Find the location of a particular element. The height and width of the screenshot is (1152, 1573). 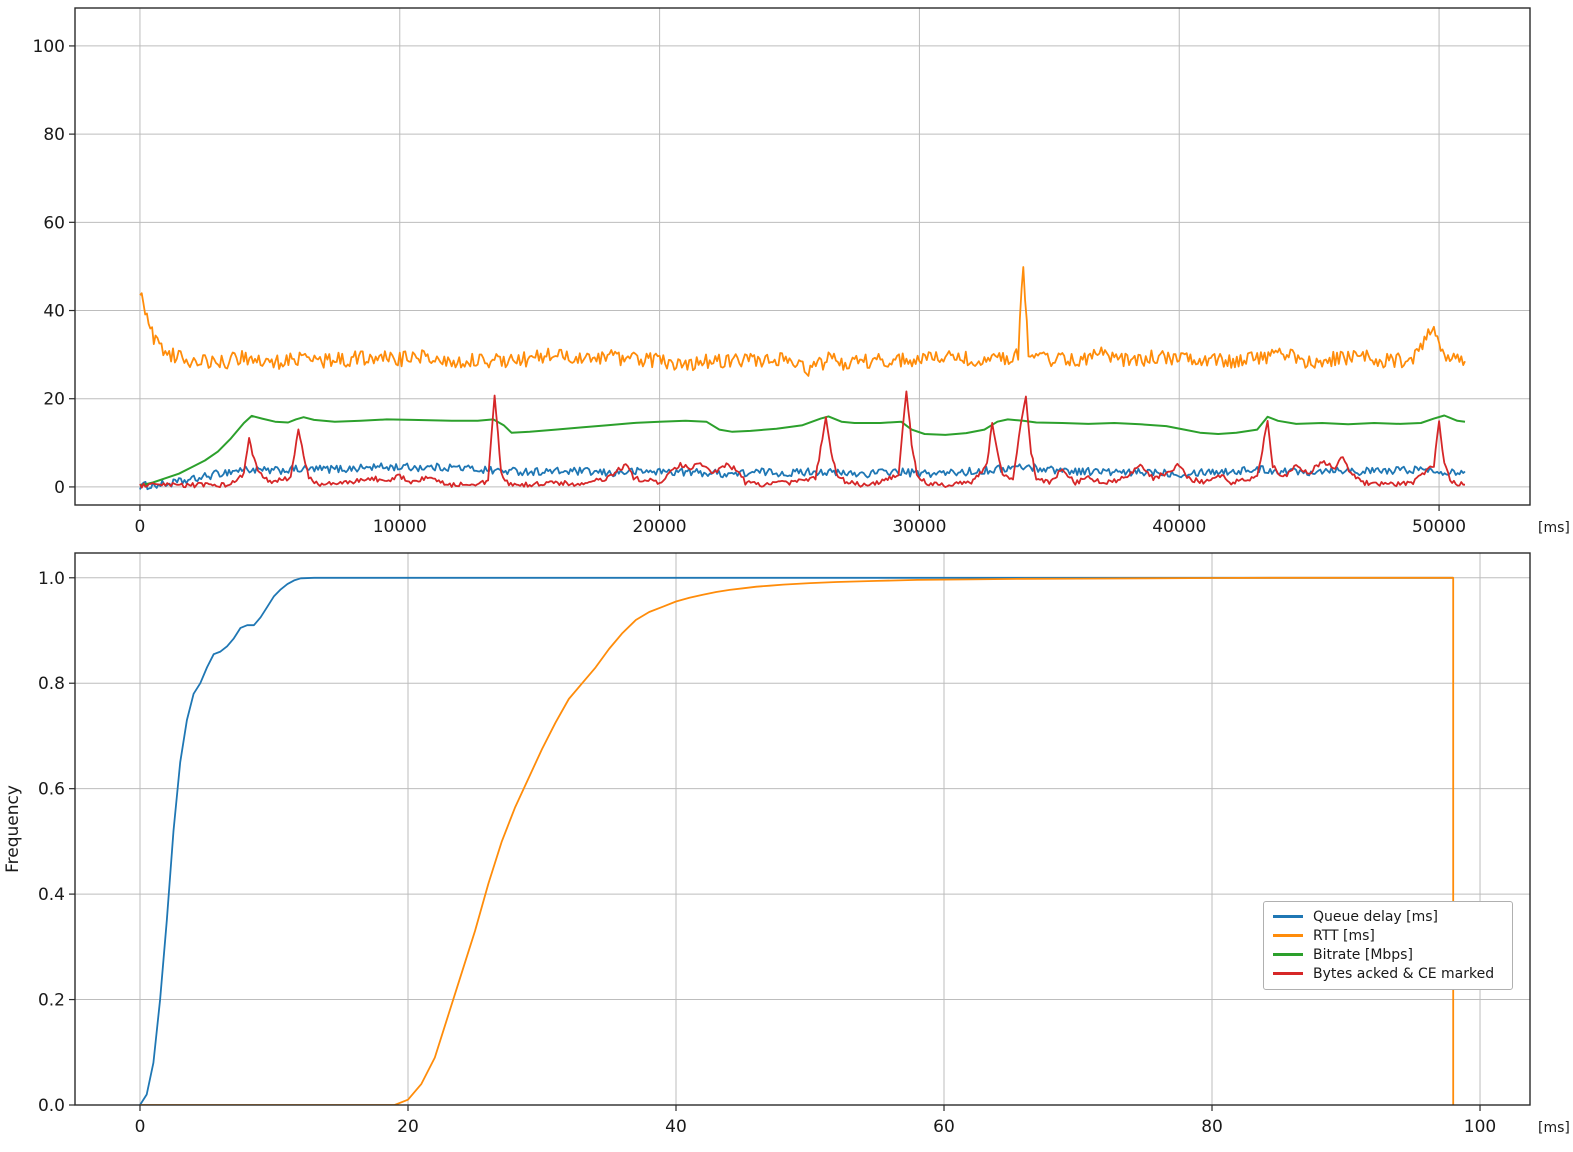

legend-label: RTT [ms] is located at coordinates (1344, 935).